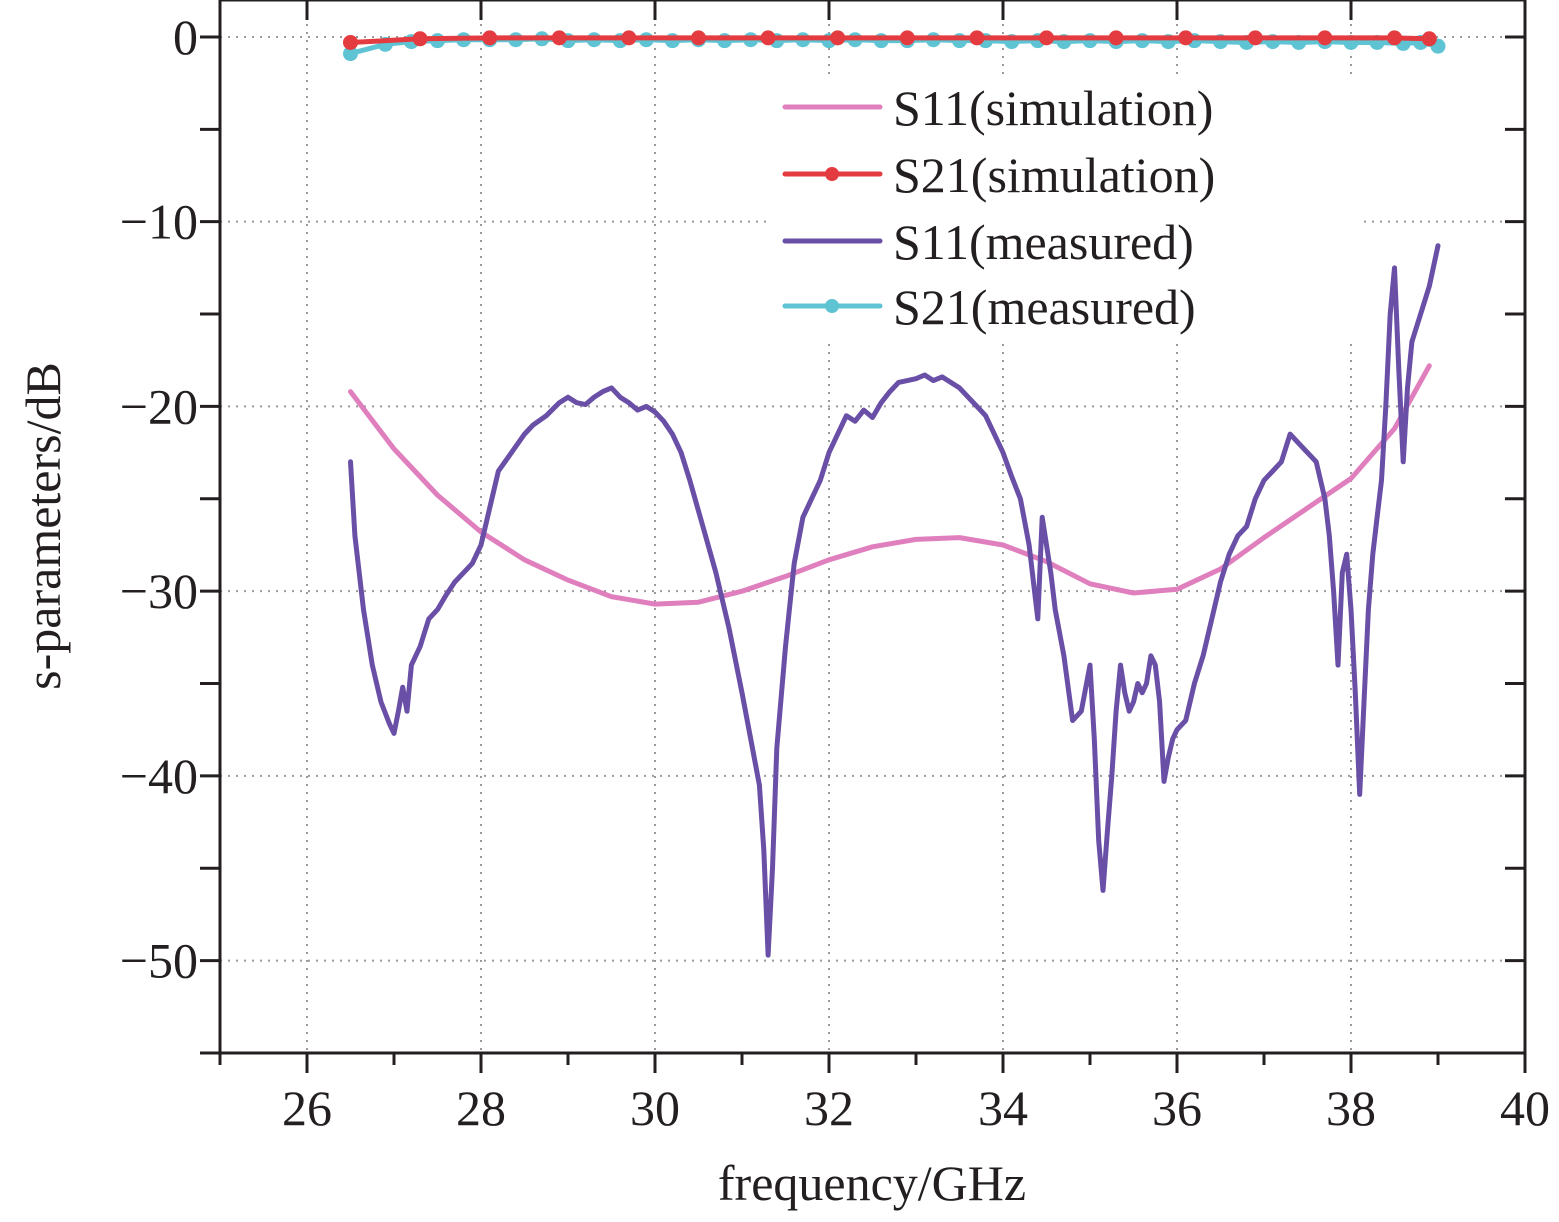  I want to click on legend-entry-s11-simulation: S11(simulation), so click(997, 108).